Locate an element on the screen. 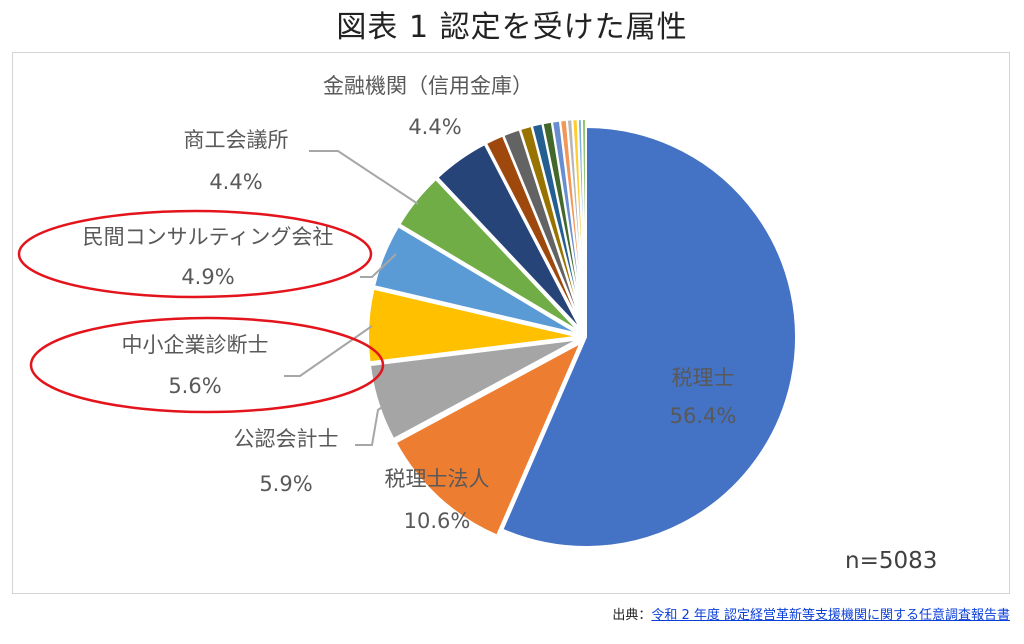  slice-label-2: 公認会計士 is located at coordinates (286, 439).